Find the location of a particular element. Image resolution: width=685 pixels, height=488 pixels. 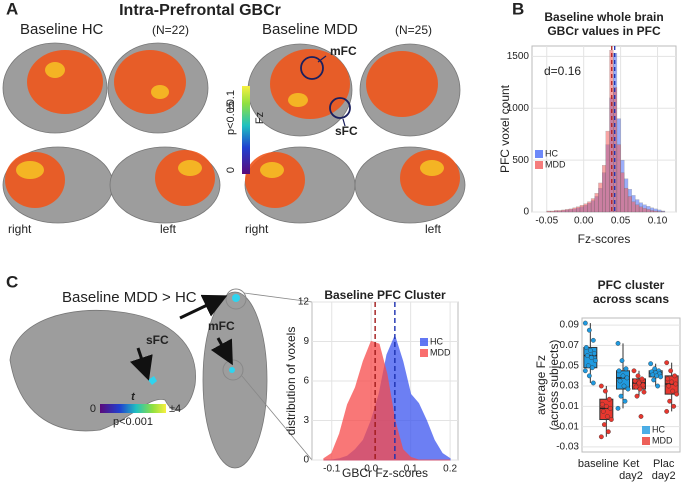

y-tick-label: 0.05 is located at coordinates (570, 365).